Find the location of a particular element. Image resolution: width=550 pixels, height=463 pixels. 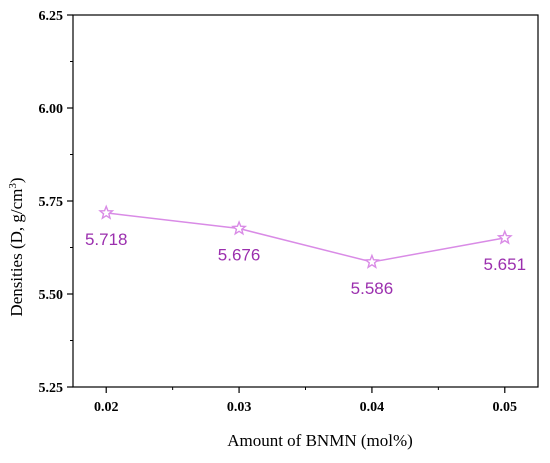

y-tick-label: 5.75 is located at coordinates (51, 202).